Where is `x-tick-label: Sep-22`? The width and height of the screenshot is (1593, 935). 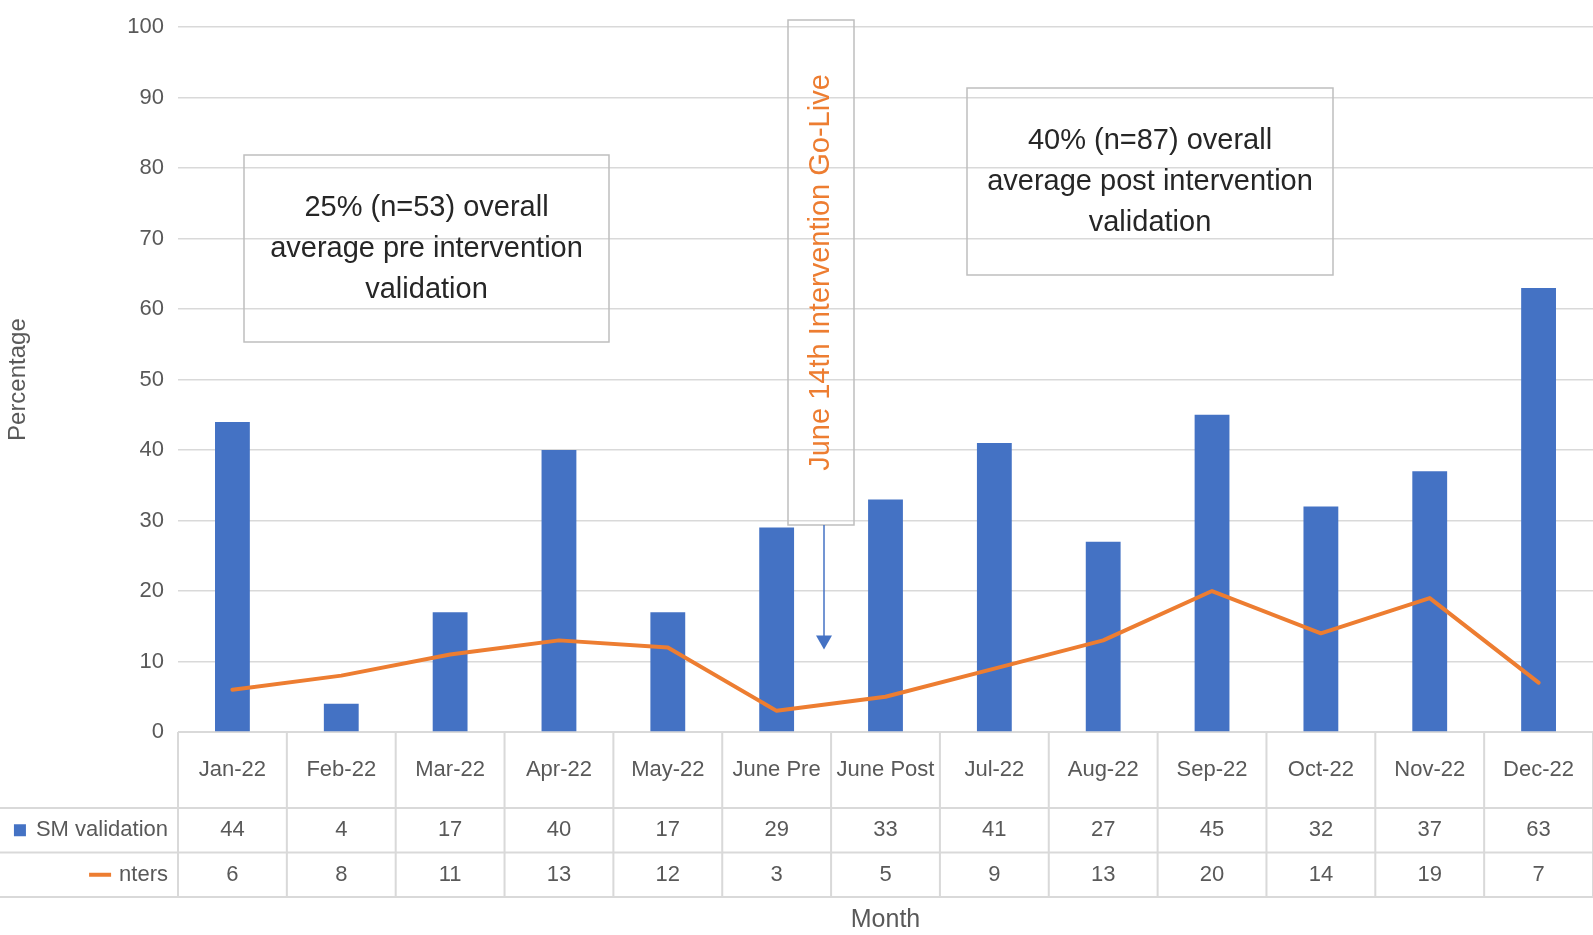 x-tick-label: Sep-22 is located at coordinates (1212, 769).